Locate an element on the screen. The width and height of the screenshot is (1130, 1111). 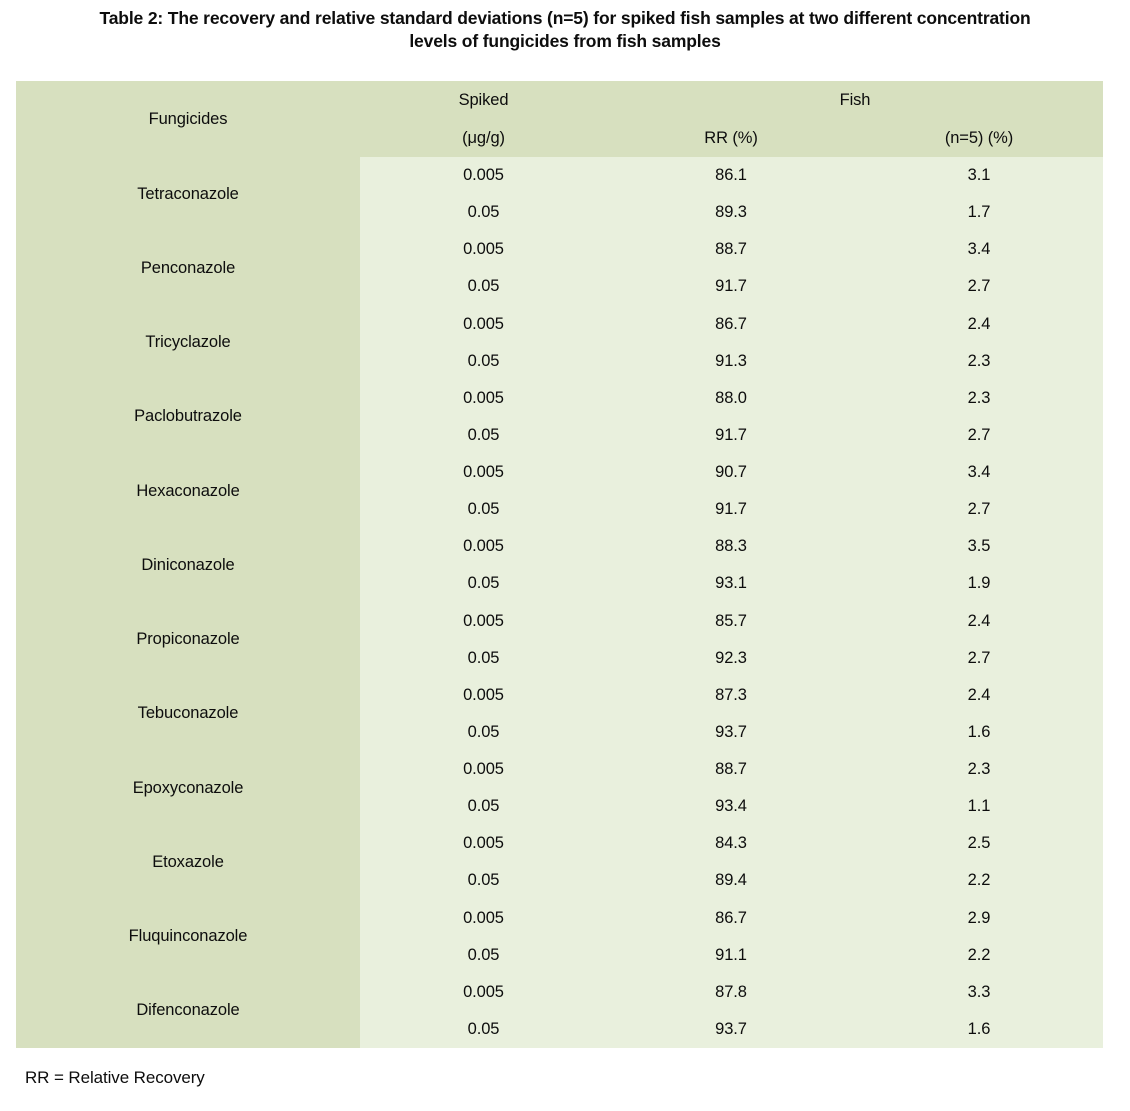
rr-value: 93.4 is located at coordinates (731, 807).